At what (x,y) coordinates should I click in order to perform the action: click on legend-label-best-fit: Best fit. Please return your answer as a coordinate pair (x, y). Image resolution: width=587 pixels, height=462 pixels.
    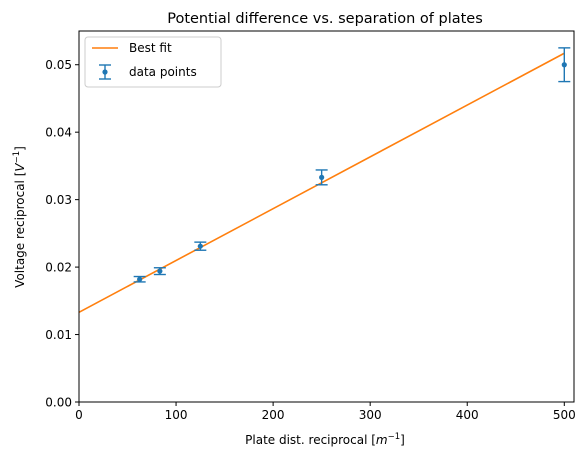
    Looking at the image, I should click on (150, 48).